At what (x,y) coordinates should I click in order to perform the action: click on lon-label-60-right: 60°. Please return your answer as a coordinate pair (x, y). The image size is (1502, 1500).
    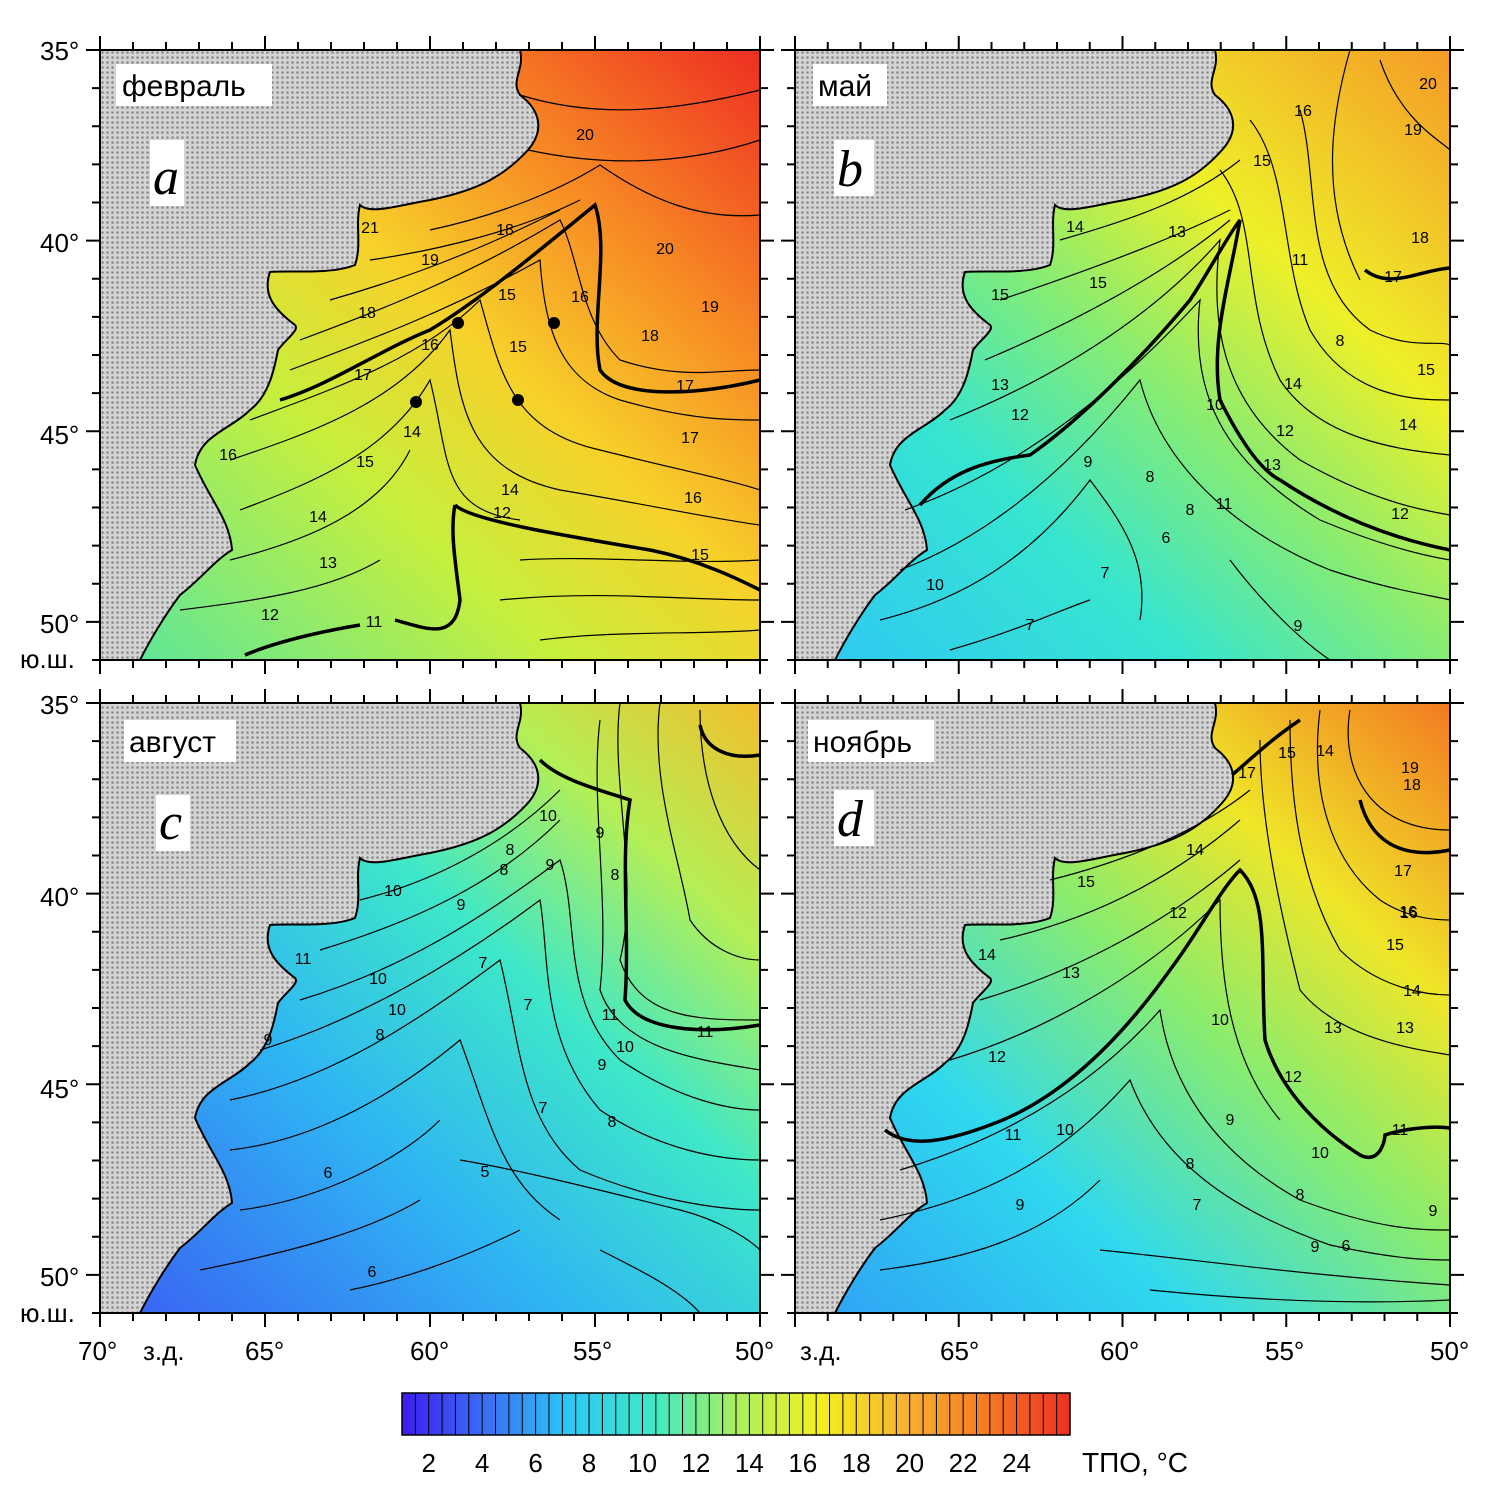
    Looking at the image, I should click on (1119, 1351).